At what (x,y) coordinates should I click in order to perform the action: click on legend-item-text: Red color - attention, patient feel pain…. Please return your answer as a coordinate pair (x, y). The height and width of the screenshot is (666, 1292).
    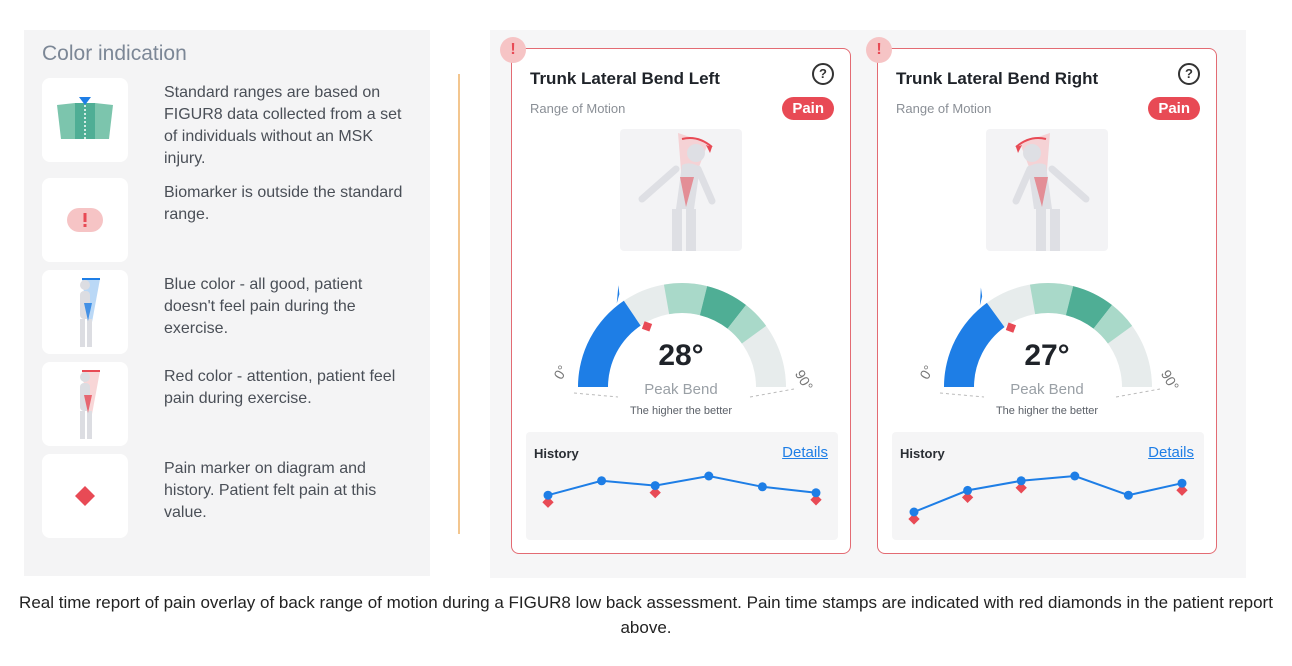
    Looking at the image, I should click on (280, 387).